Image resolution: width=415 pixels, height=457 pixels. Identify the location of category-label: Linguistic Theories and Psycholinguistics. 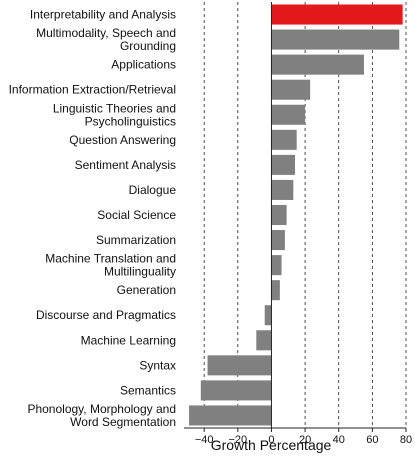
(114, 114).